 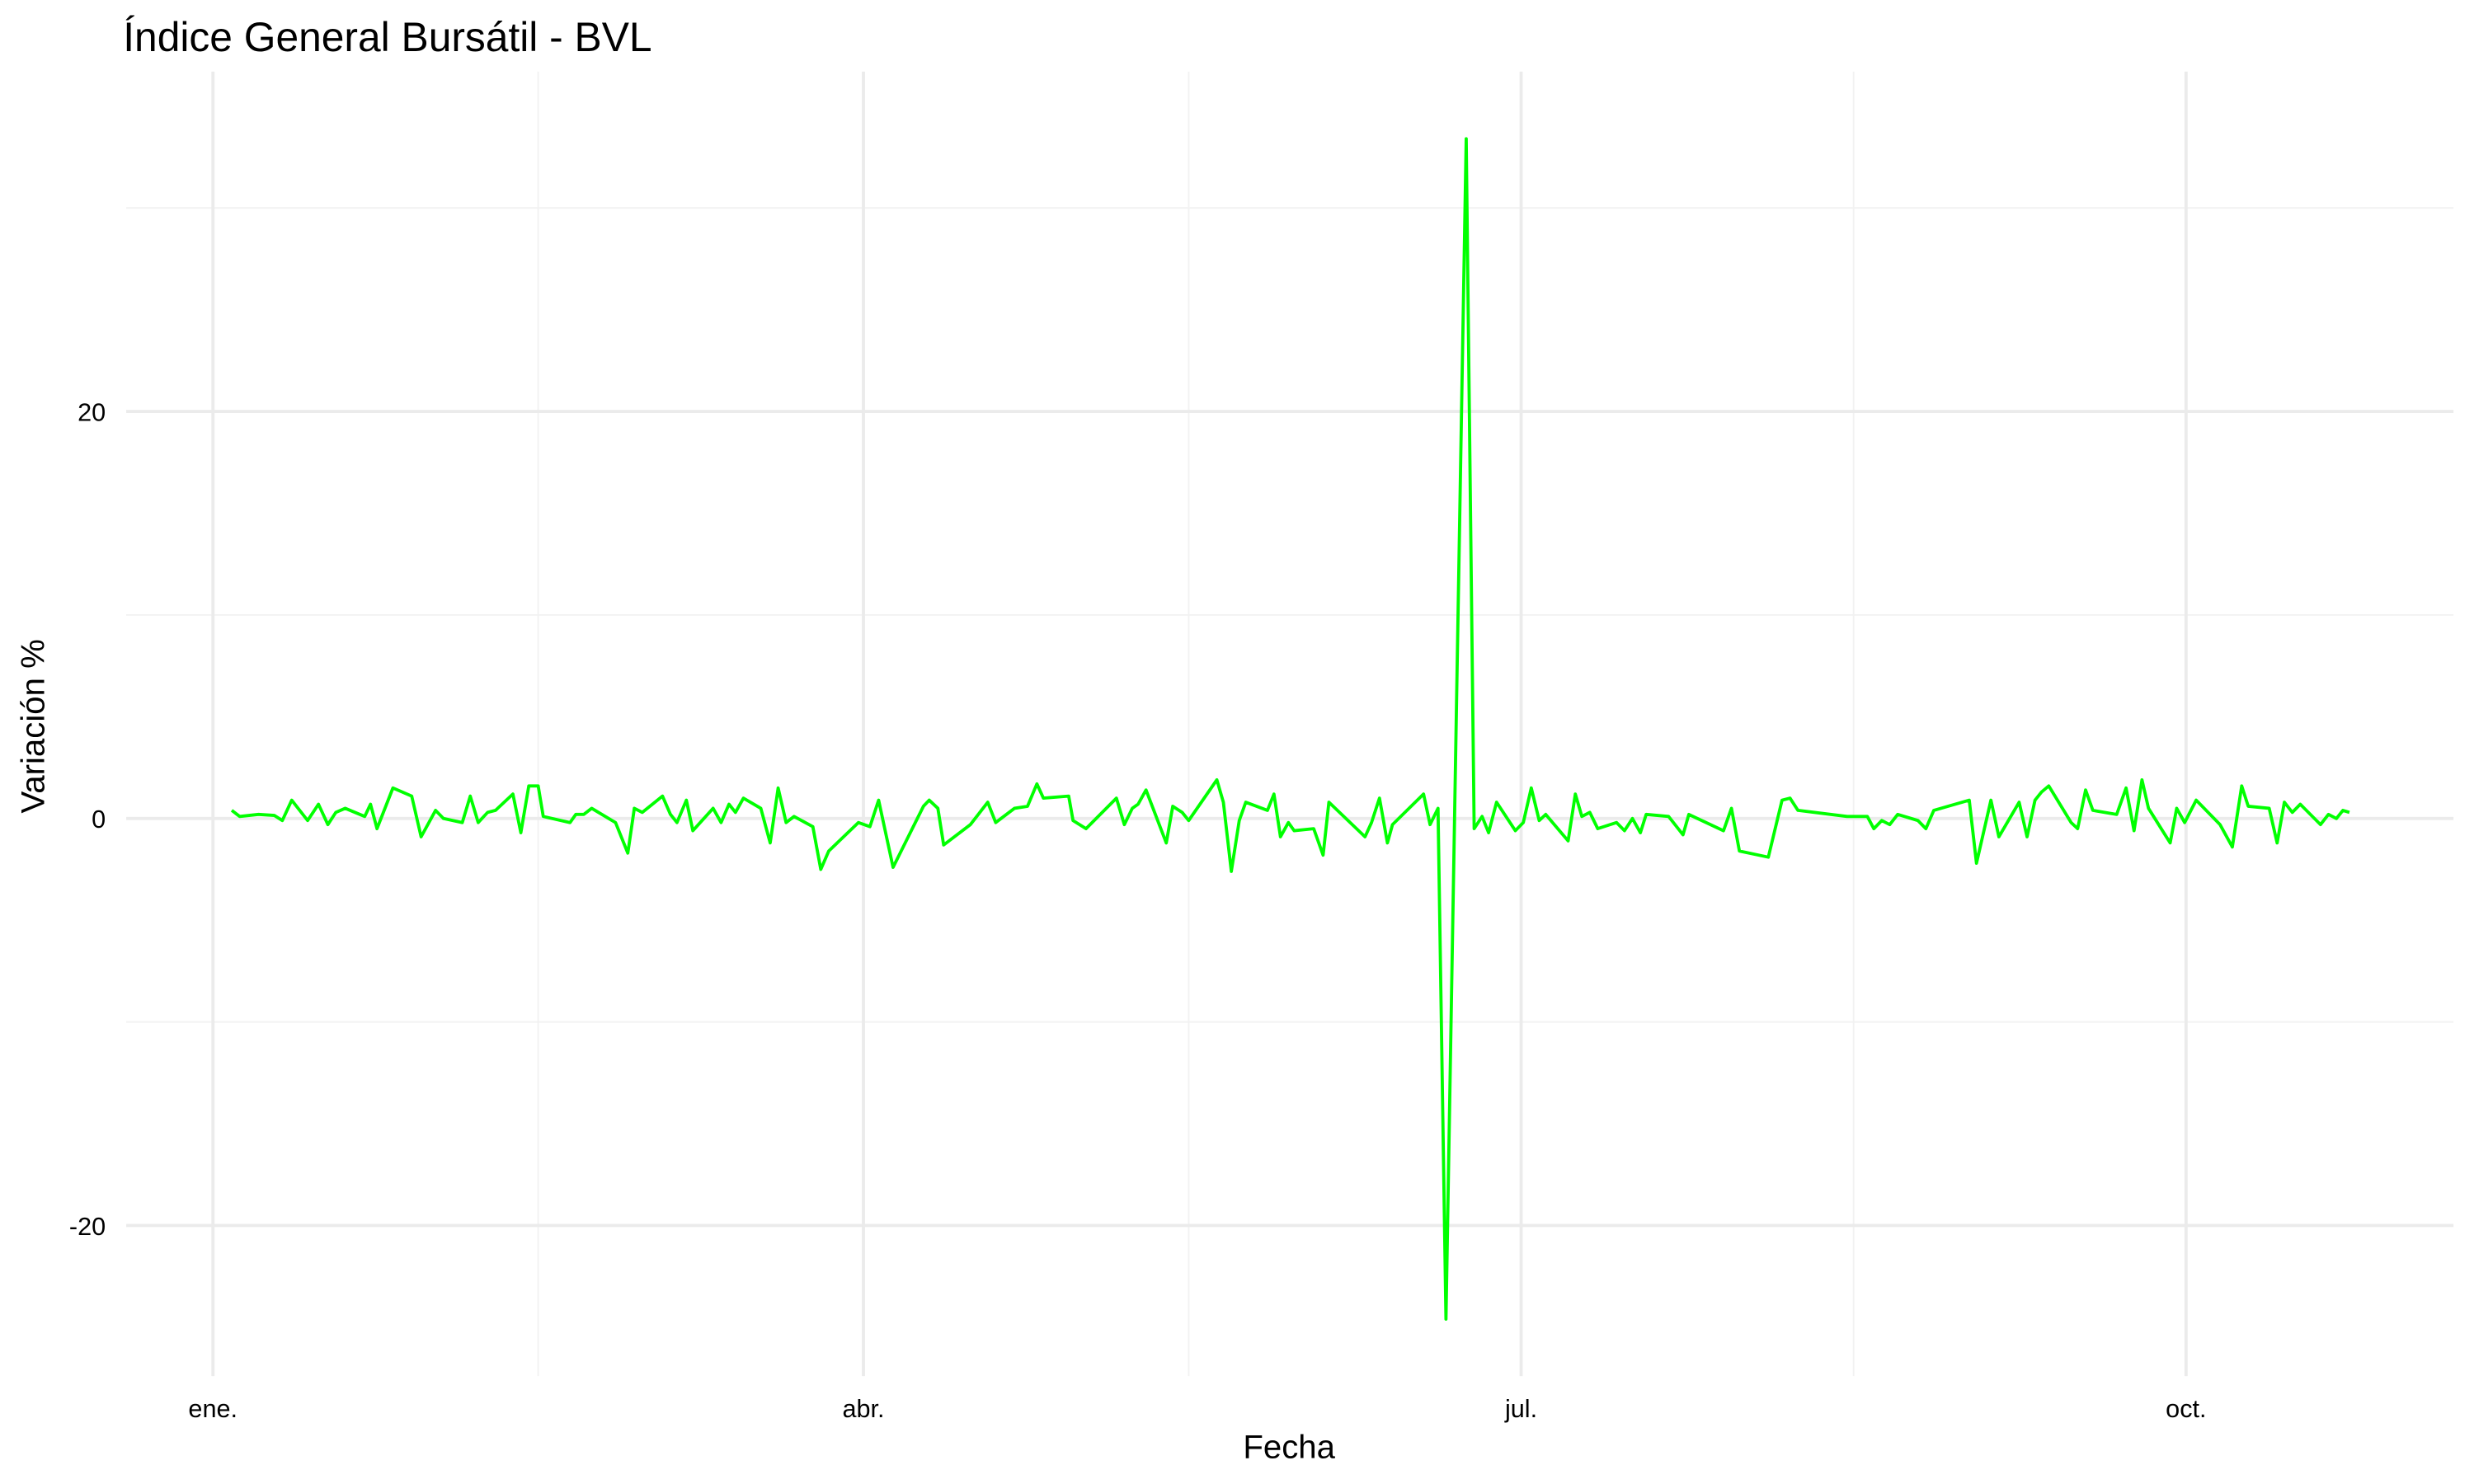 What do you see at coordinates (1289, 1447) in the screenshot?
I see `x-axis-title: Fecha` at bounding box center [1289, 1447].